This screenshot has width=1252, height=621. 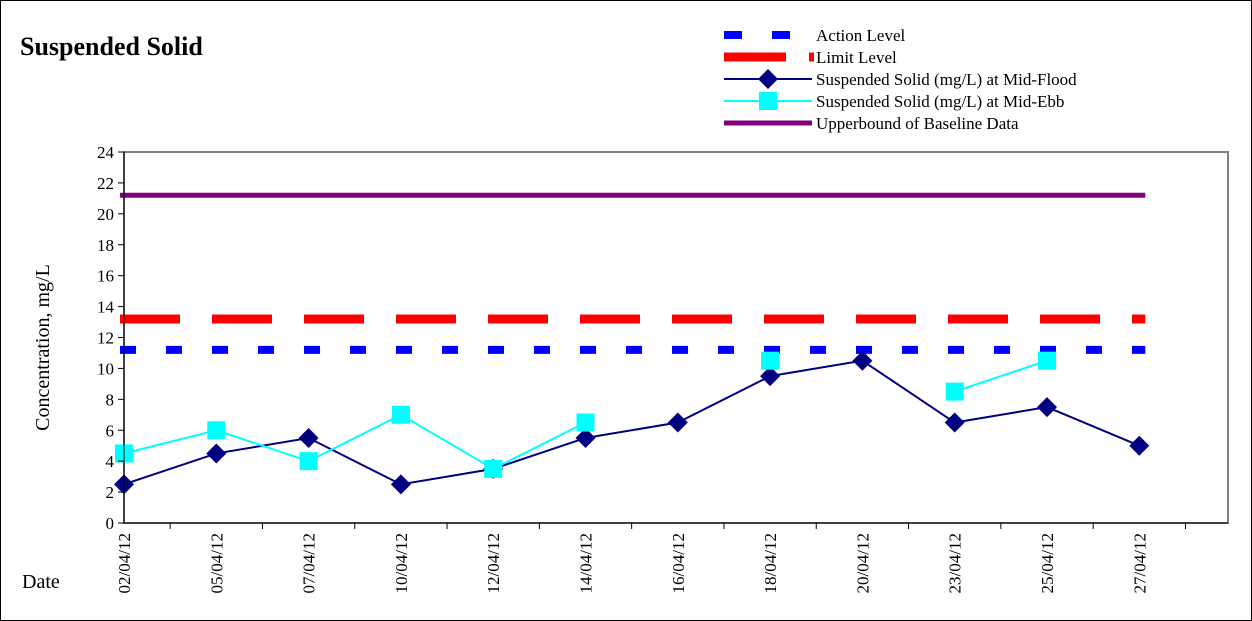 What do you see at coordinates (946, 79) in the screenshot?
I see `legend-label: Suspended Solid (mg/L) at Mid-Flood` at bounding box center [946, 79].